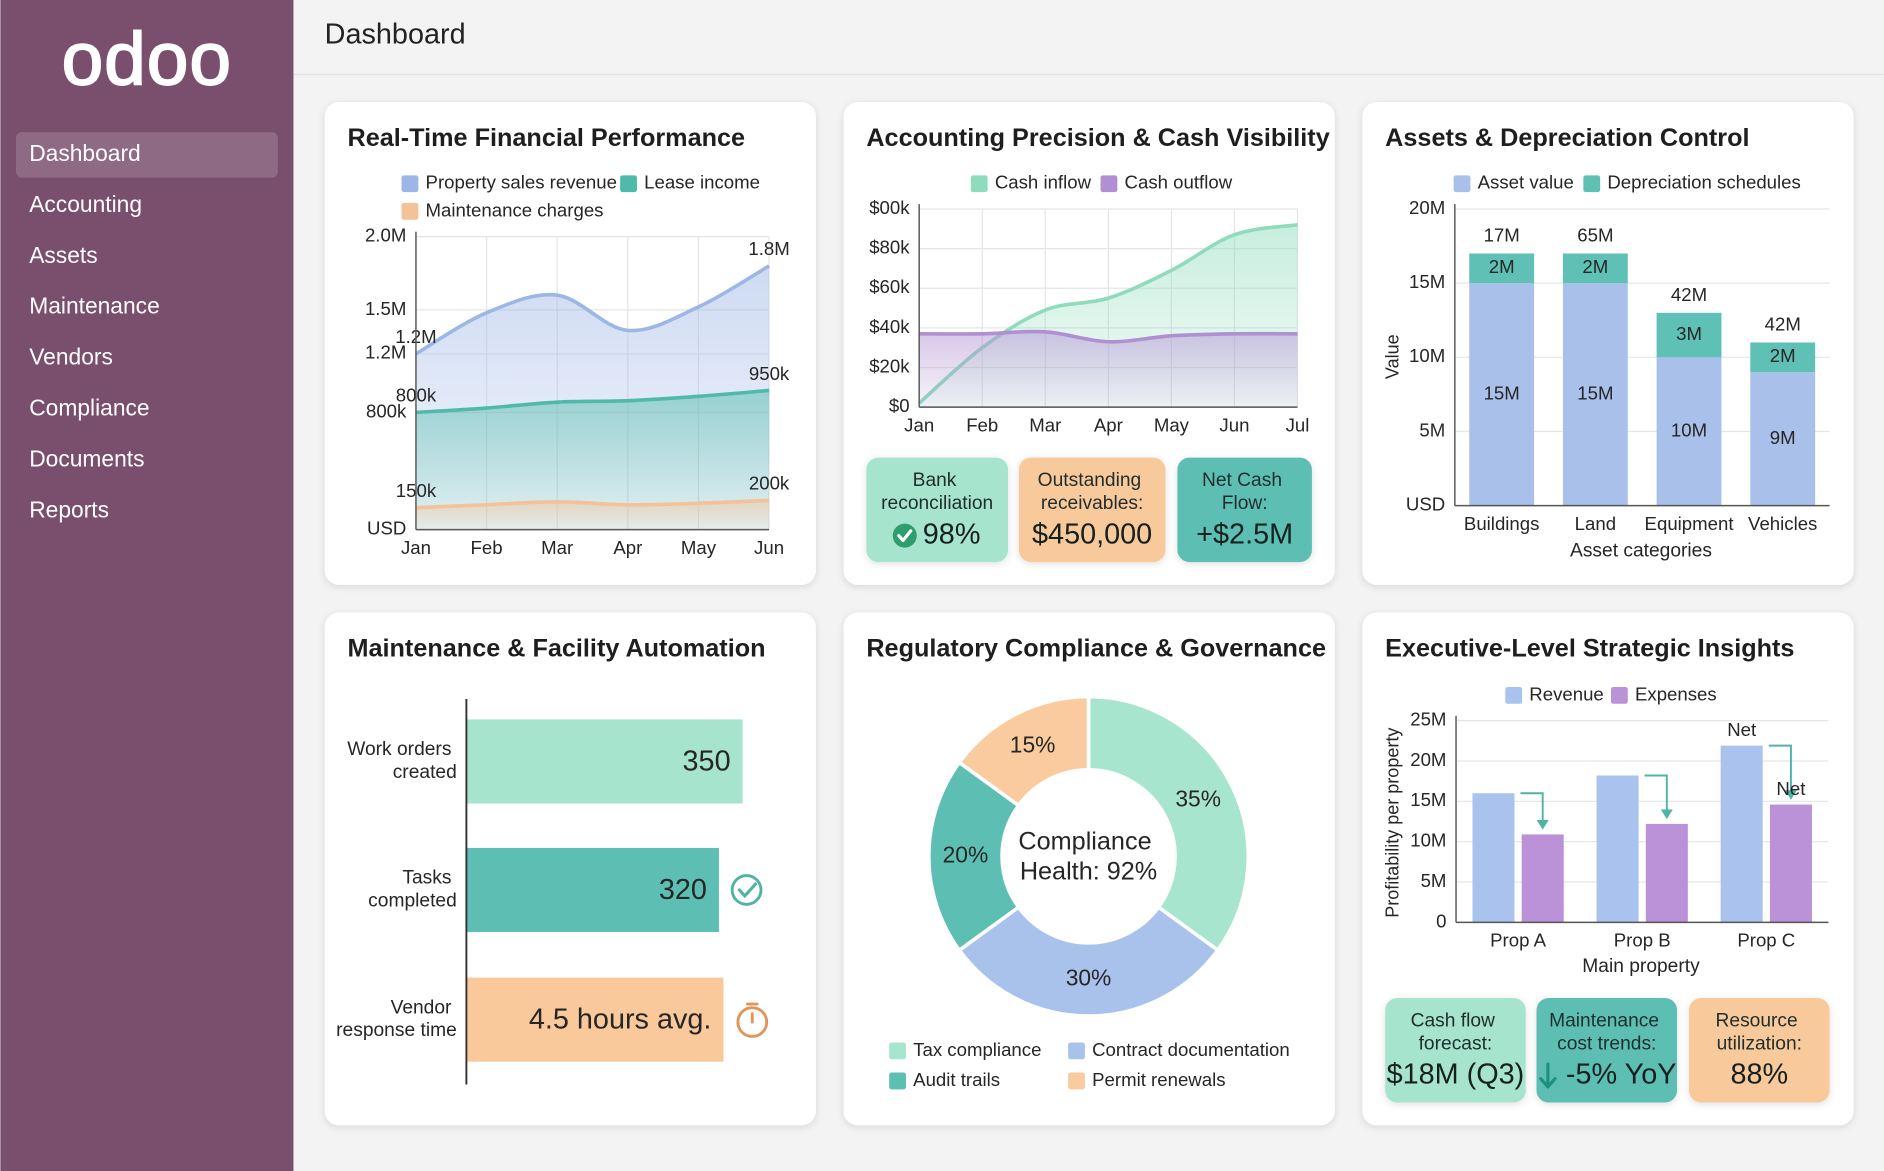 This screenshot has height=1171, width=1884. What do you see at coordinates (1392, 356) in the screenshot?
I see `y-axis-title: Value` at bounding box center [1392, 356].